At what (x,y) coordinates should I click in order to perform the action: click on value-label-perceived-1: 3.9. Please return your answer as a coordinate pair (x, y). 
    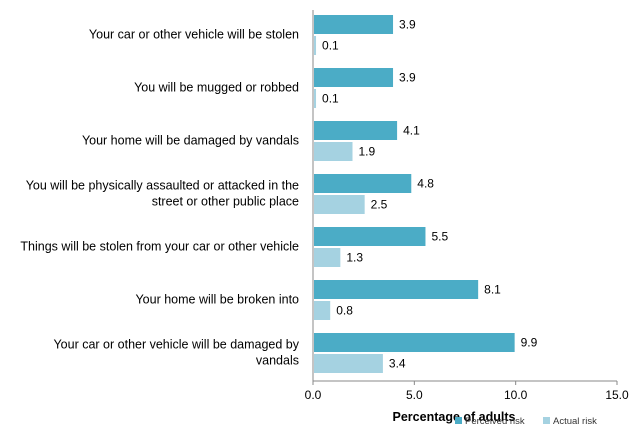
    Looking at the image, I should click on (407, 78).